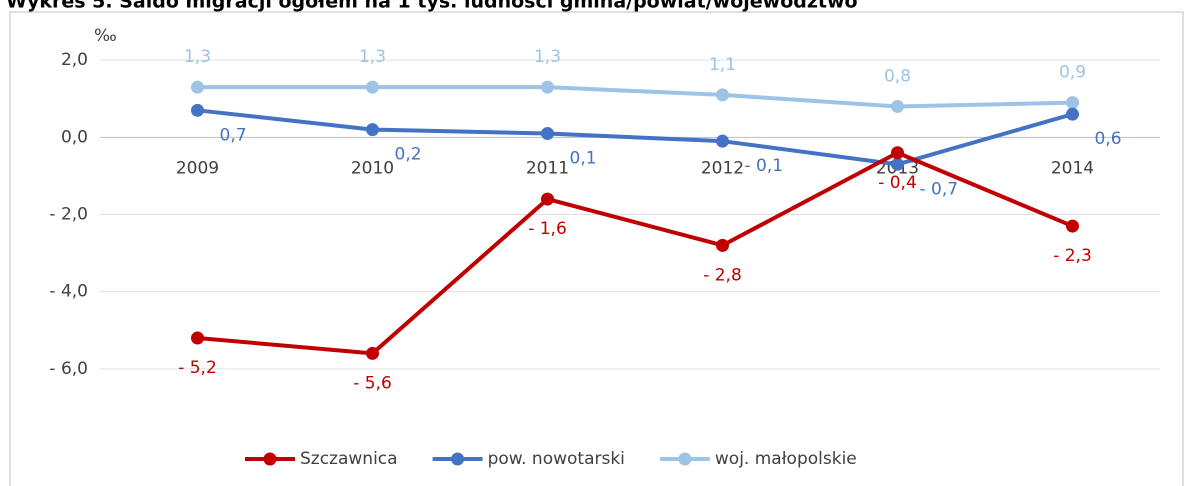  Describe the element at coordinates (105, 36) in the screenshot. I see `y-unit: ‰` at that location.